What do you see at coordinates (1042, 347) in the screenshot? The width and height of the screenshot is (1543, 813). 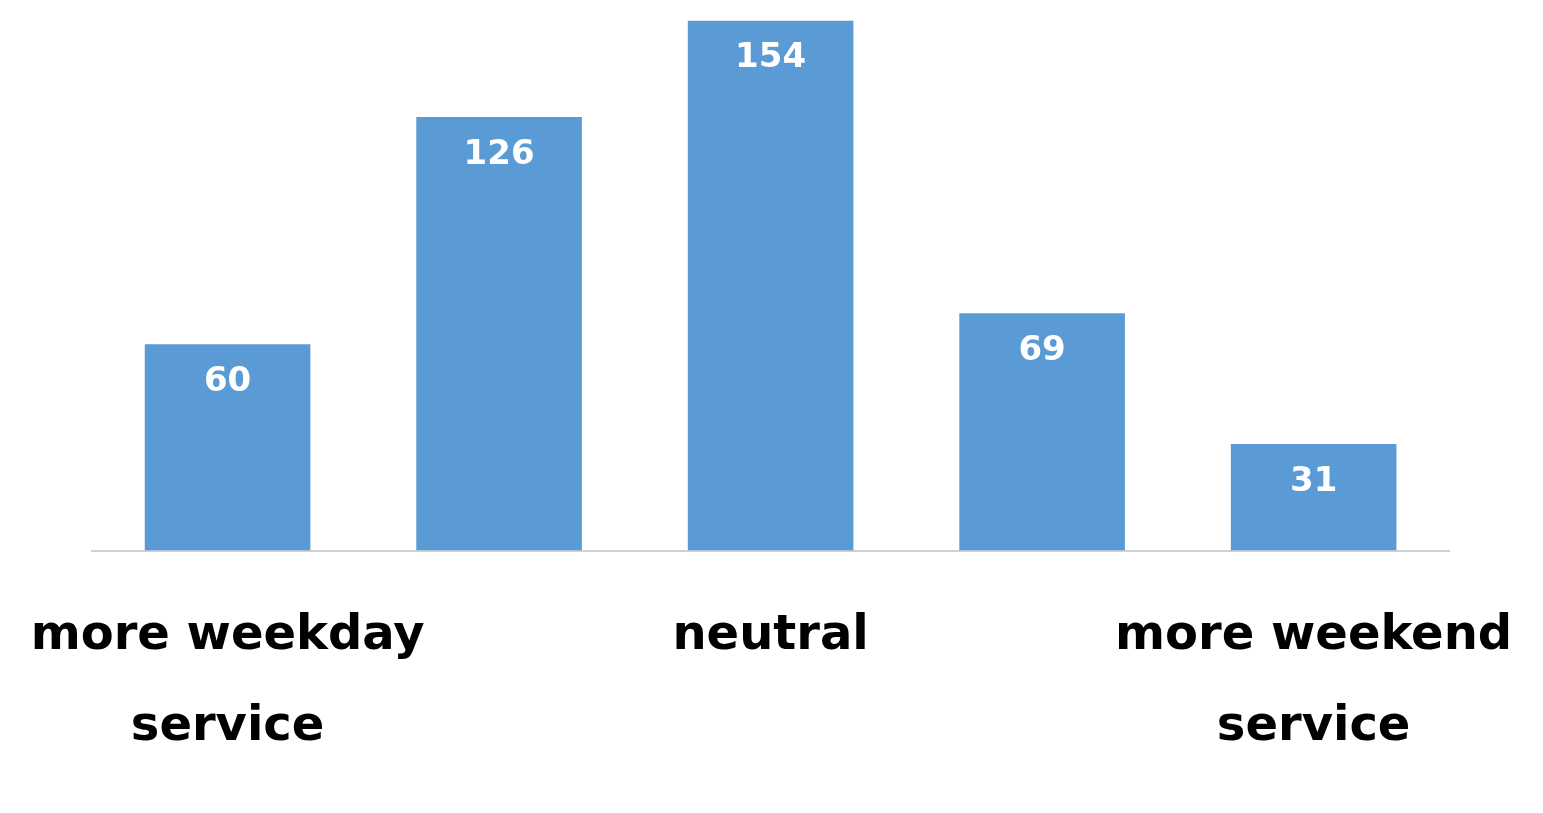 I see `data-label: 69` at bounding box center [1042, 347].